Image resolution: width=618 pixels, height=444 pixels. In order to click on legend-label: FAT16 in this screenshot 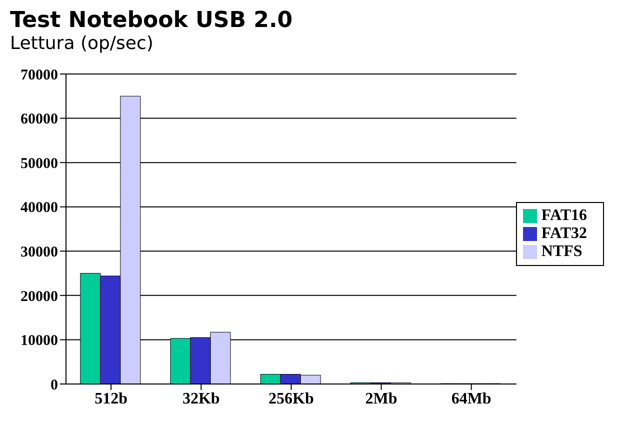, I will do `click(564, 215)`.